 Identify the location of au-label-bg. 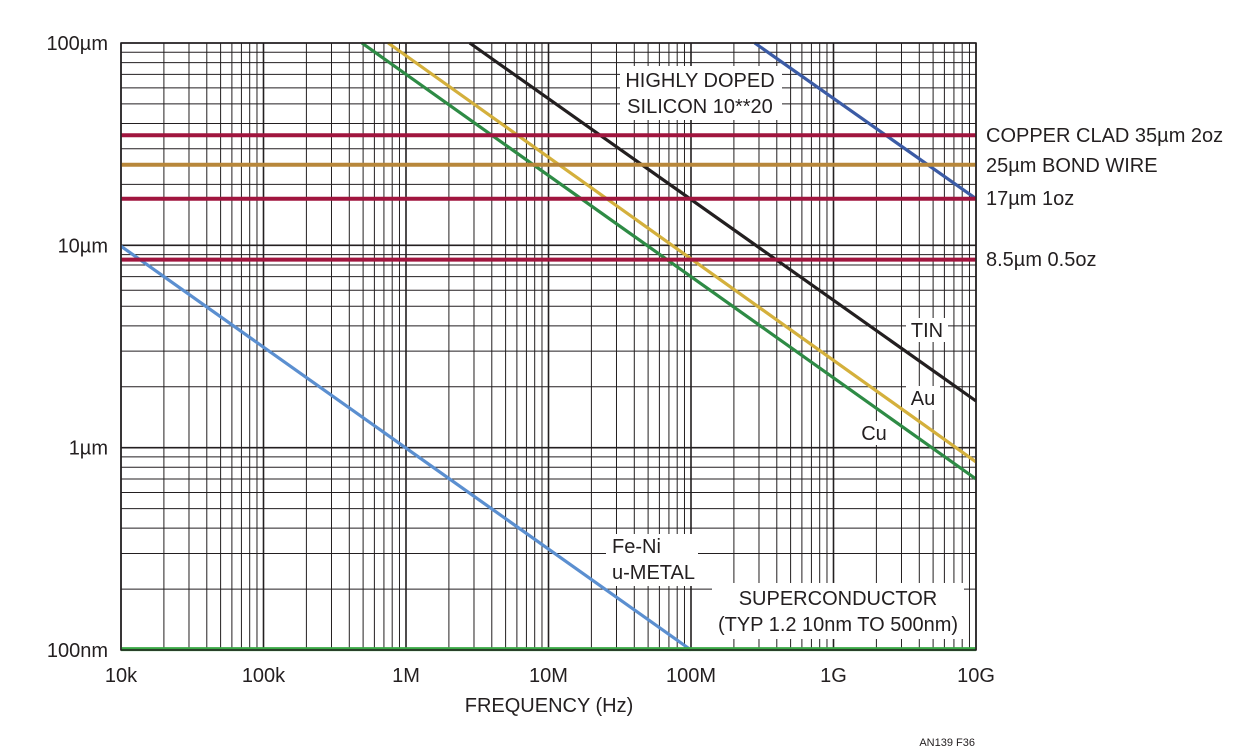
(923, 398).